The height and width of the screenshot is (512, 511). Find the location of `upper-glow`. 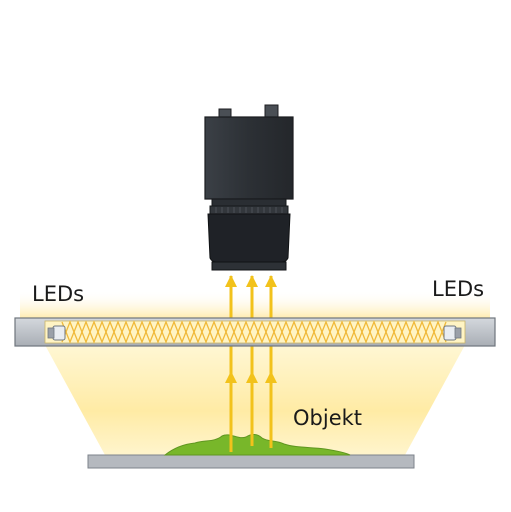

upper-glow is located at coordinates (255, 305).